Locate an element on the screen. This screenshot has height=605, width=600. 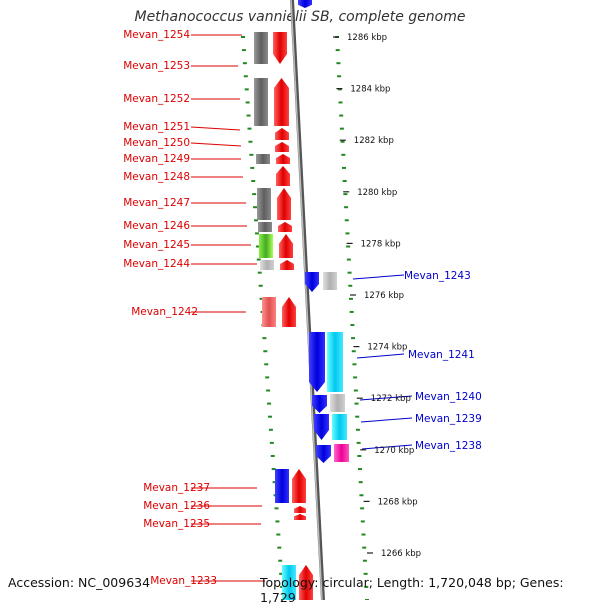
gene-label: Mevan_1253 is located at coordinates (156, 66).